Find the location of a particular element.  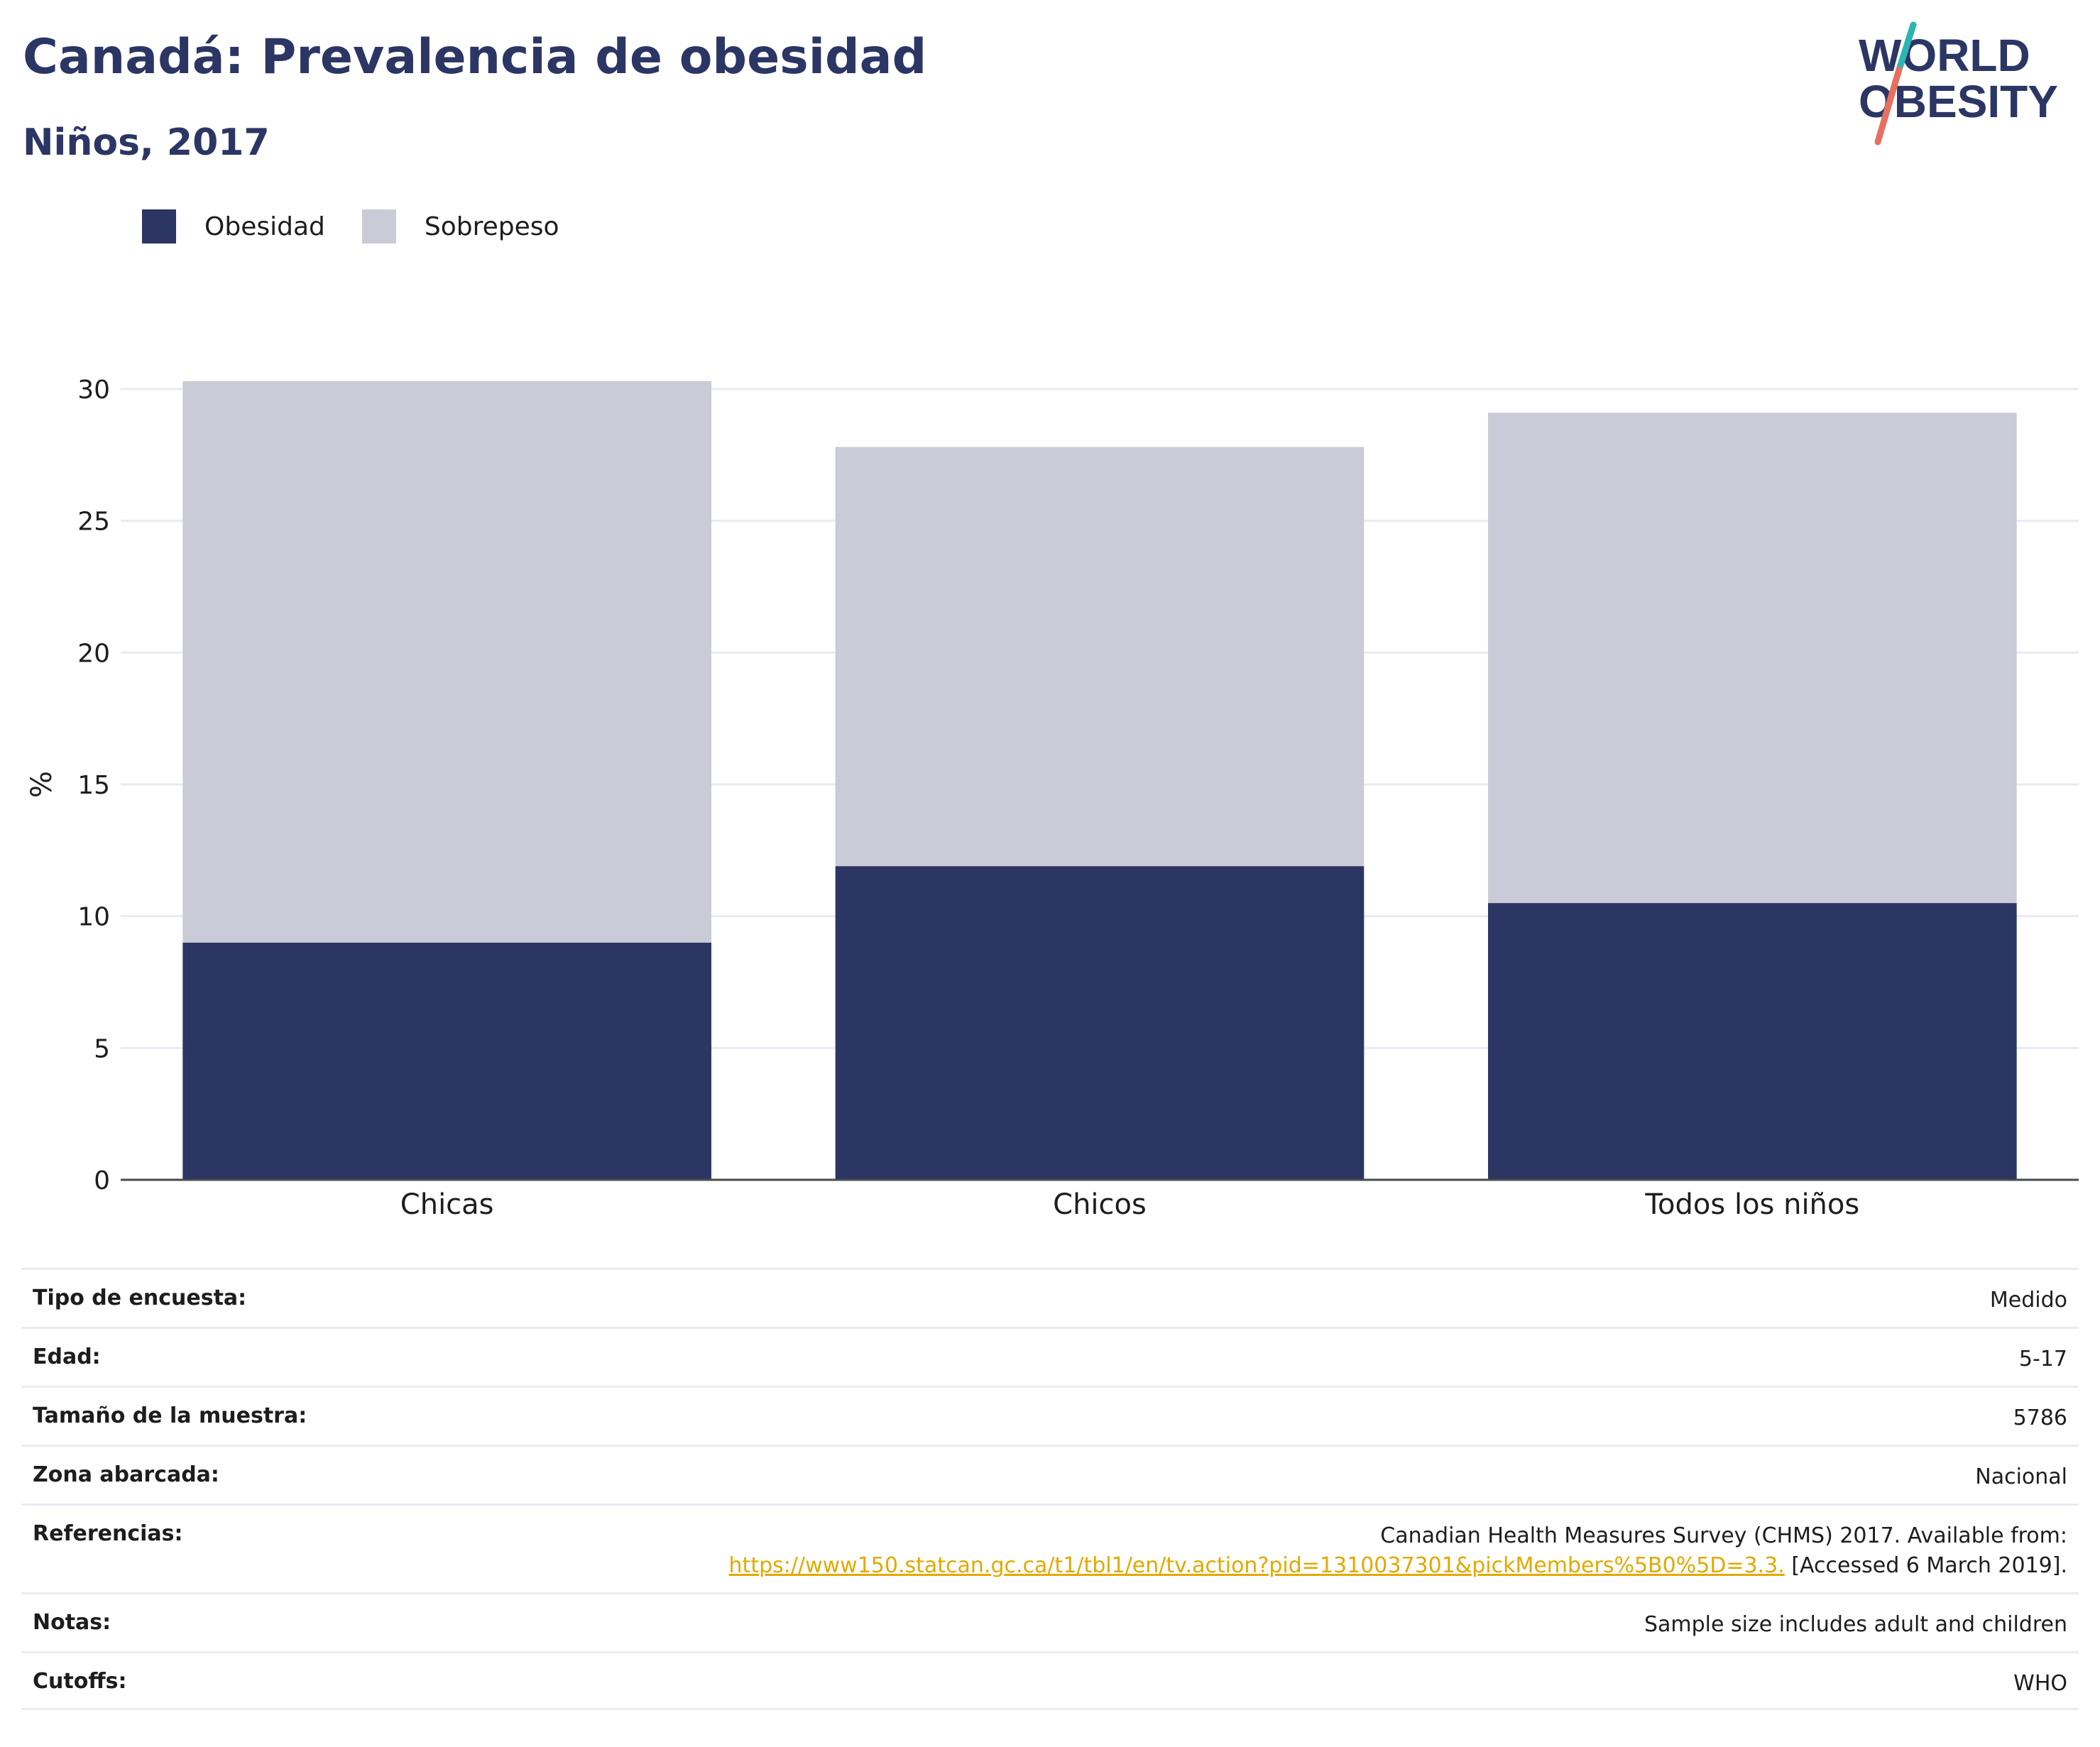

y-tick-label: 15 is located at coordinates (93, 785).